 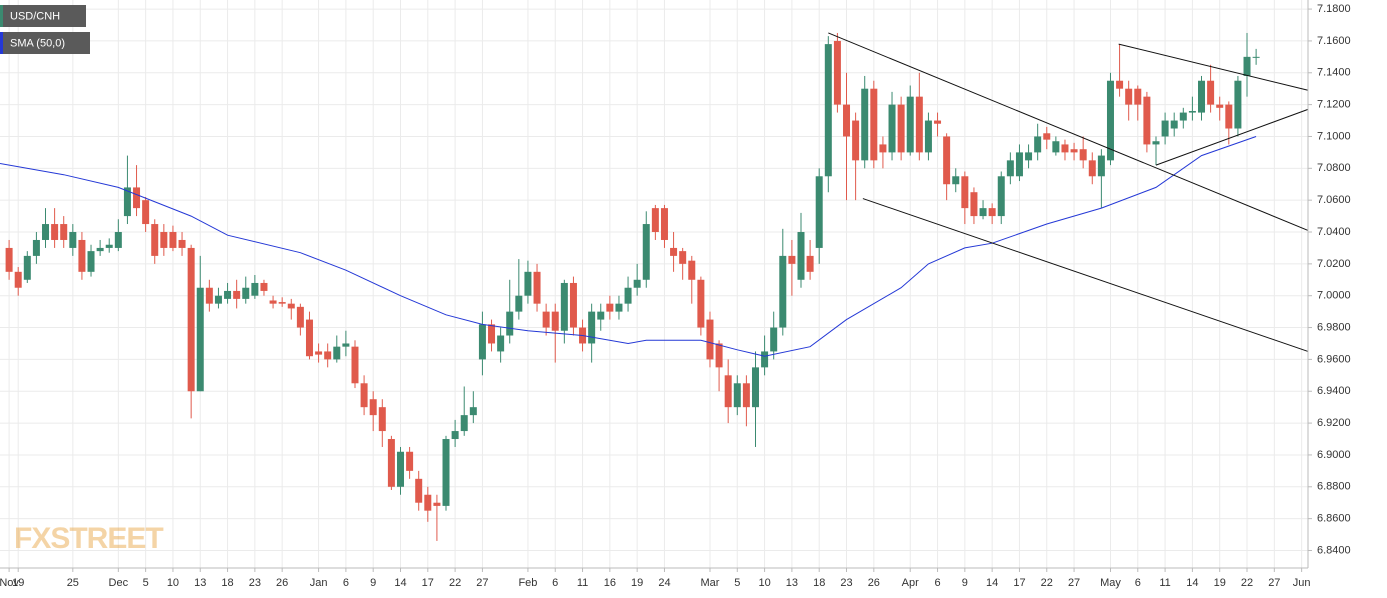 I want to click on x-tick-label: 11, so click(x=1164, y=583).